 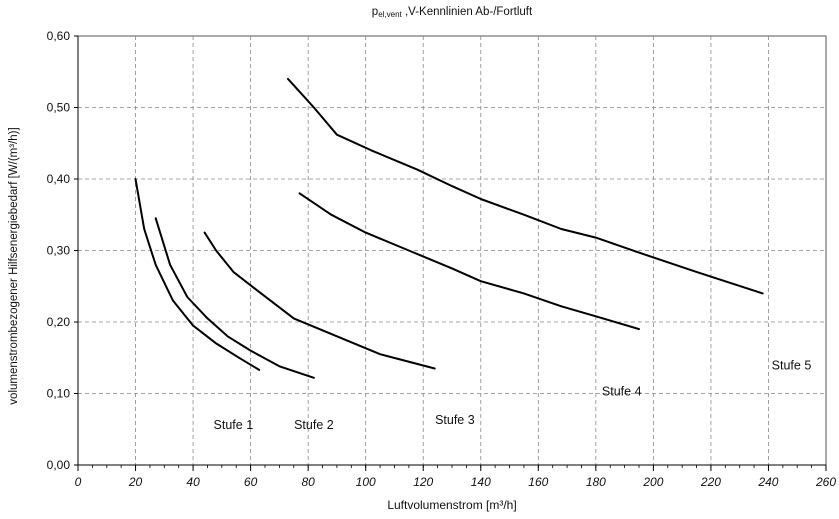 What do you see at coordinates (452, 505) in the screenshot?
I see `x-axis-label: Luftvolumenstrom [m³/h]` at bounding box center [452, 505].